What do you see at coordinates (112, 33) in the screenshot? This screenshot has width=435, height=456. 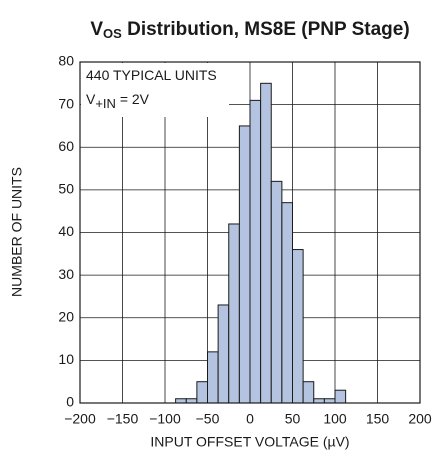 I see `title-sub: OS` at bounding box center [112, 33].